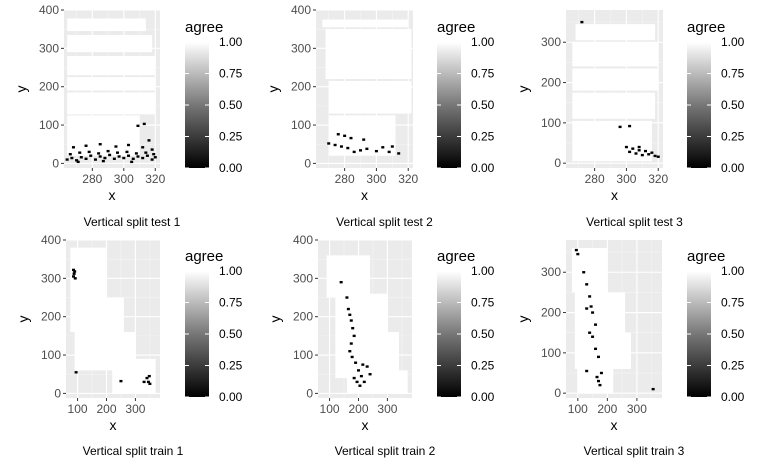 This screenshot has width=770, height=475. Describe the element at coordinates (733, 42) in the screenshot. I see `legend-tick-label: 1.00` at that location.